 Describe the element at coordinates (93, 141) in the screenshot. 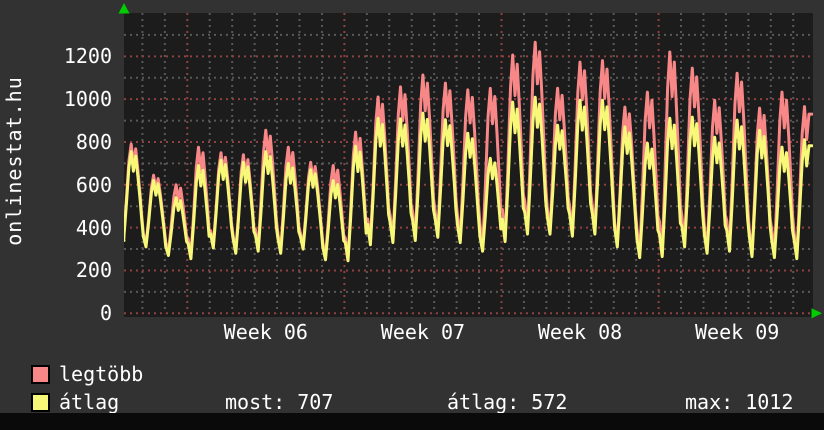

I see `y-tick-label-800: 800` at that location.